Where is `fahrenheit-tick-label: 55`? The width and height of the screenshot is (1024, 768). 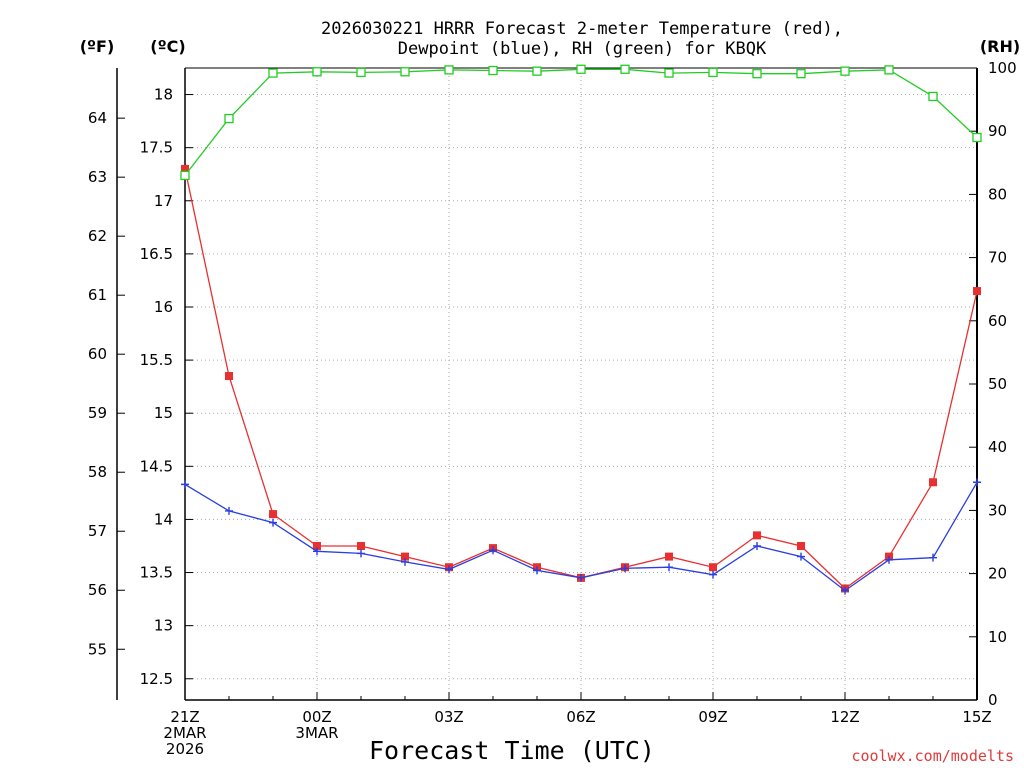 fahrenheit-tick-label: 55 is located at coordinates (97, 649).